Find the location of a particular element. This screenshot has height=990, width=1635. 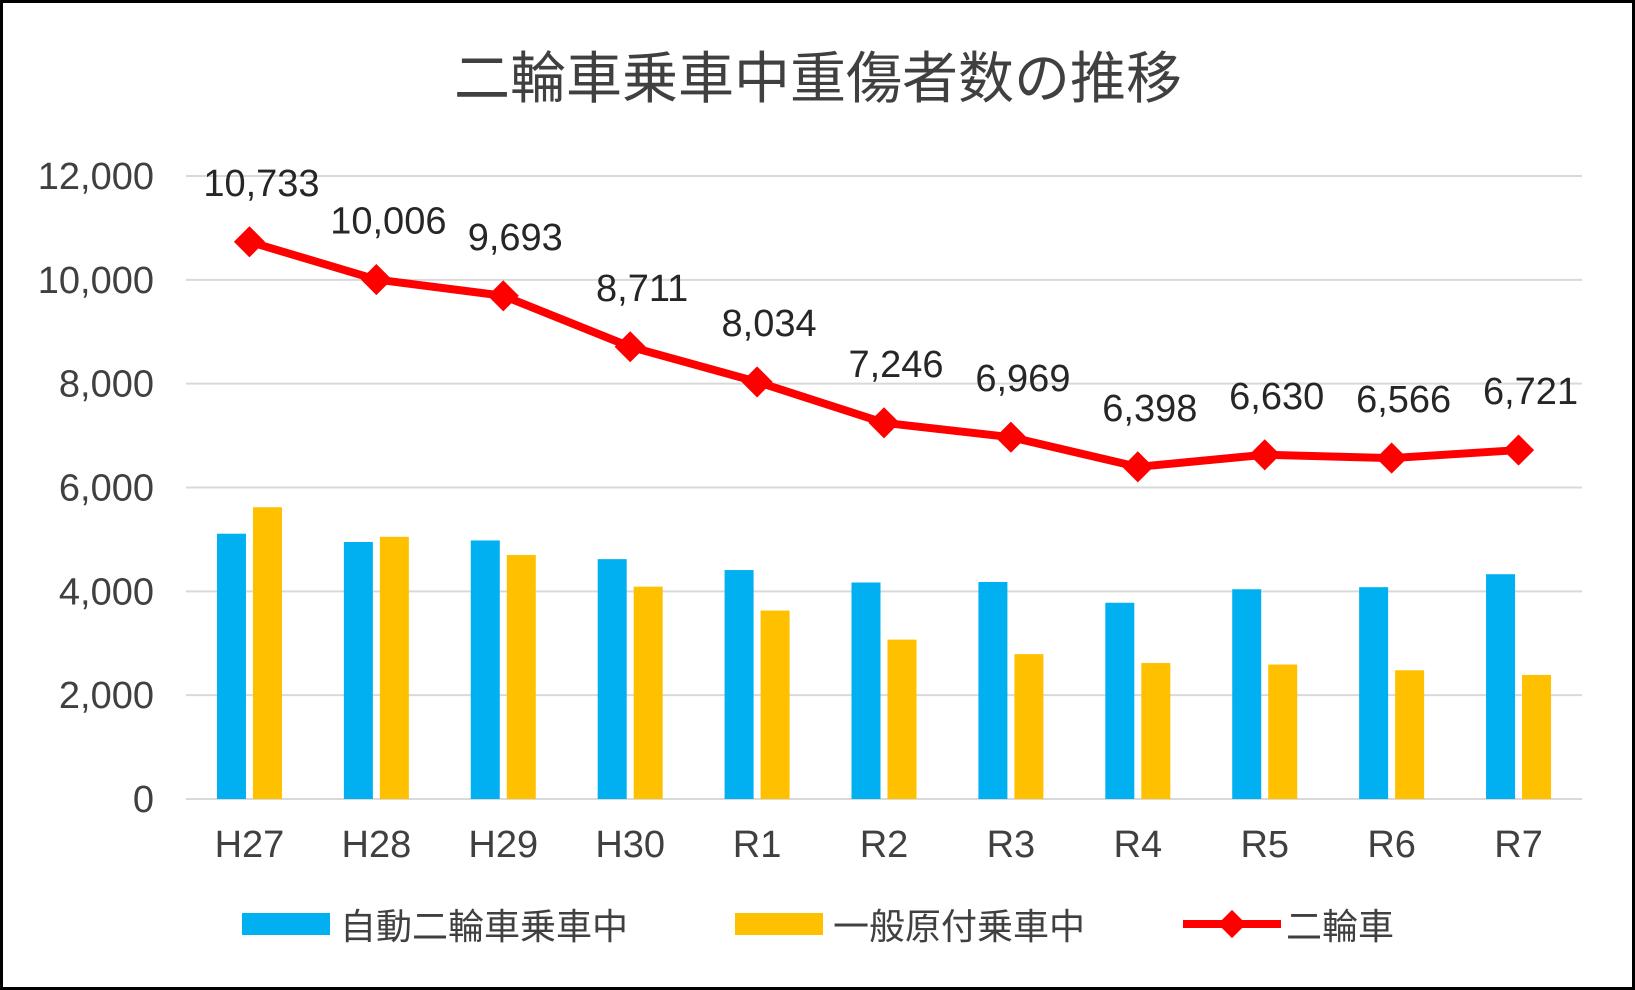

y-tick-label: 12,000 is located at coordinates (96, 177).